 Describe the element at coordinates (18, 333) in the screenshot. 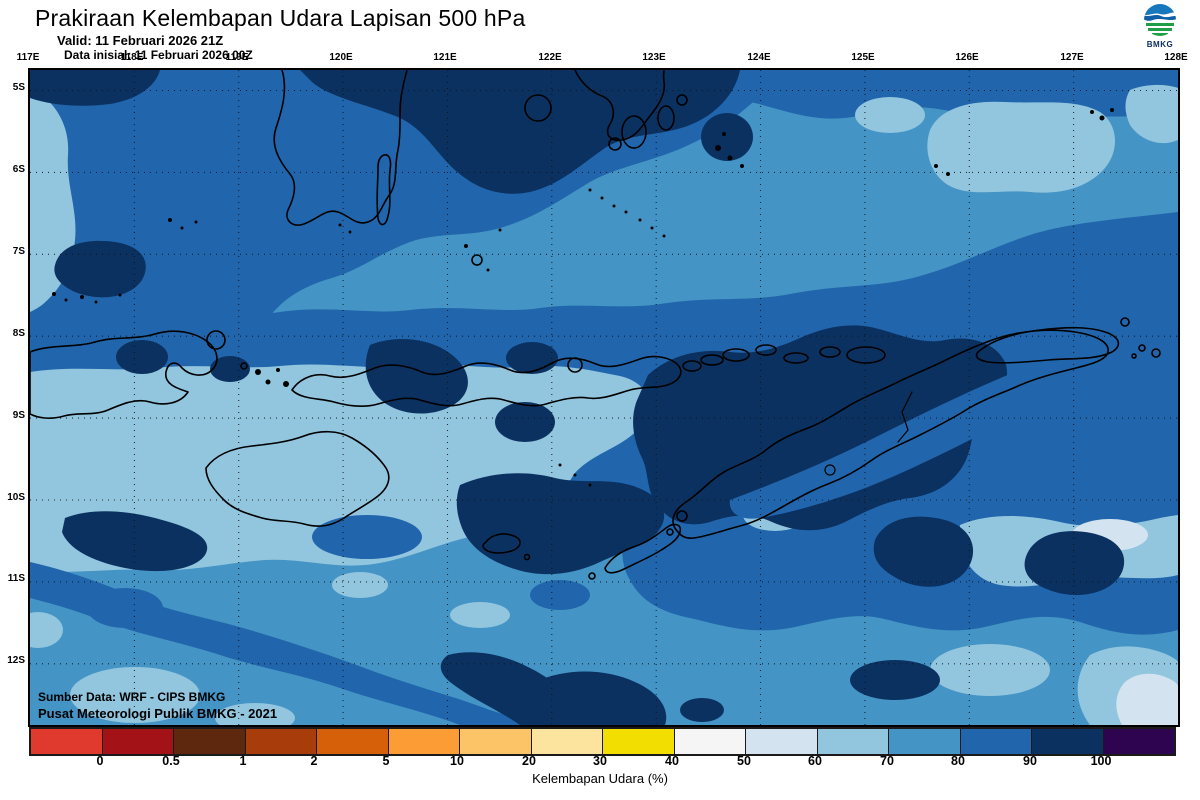

I see `y-tick-label: 8S` at that location.